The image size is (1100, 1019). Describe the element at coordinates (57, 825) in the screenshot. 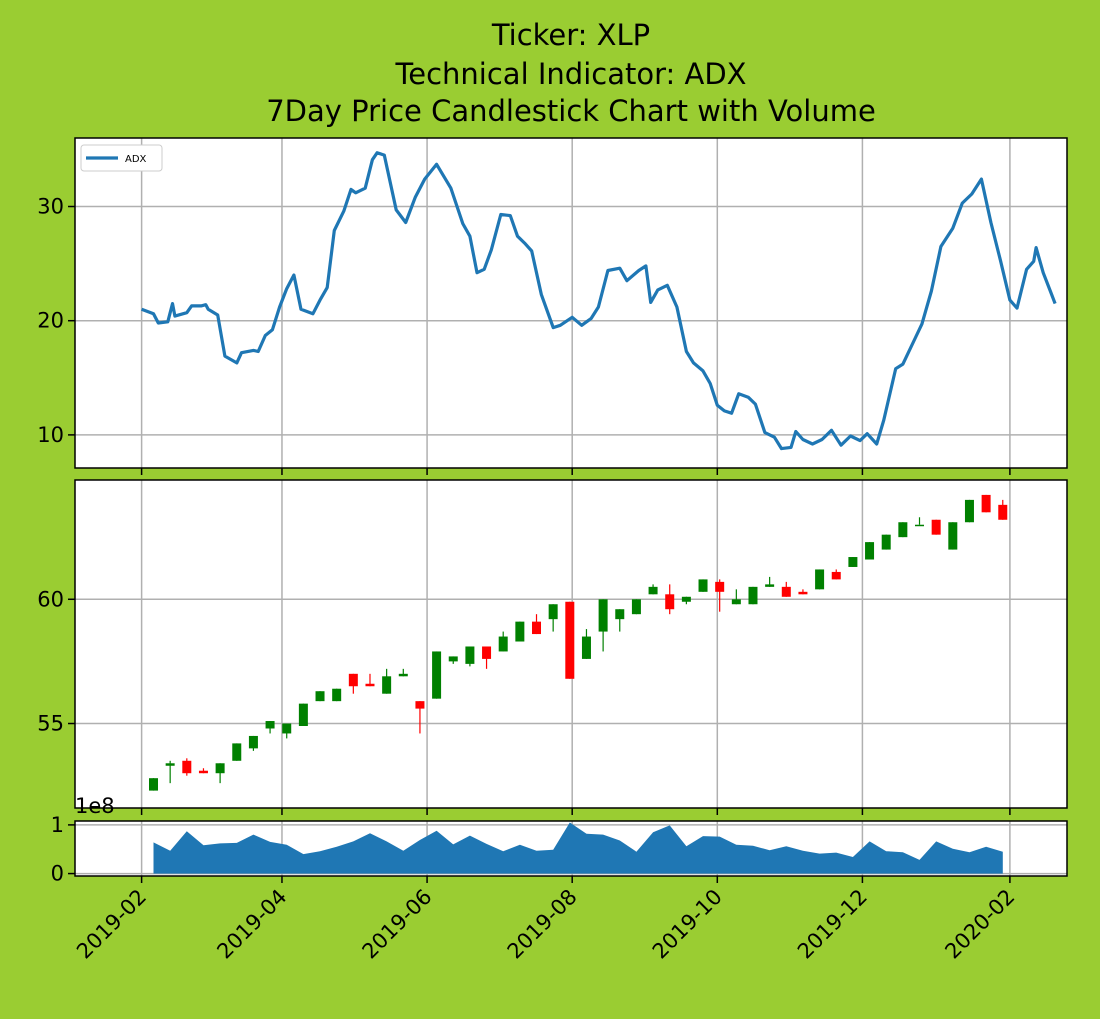

I see `y-tick-label-1: 1` at that location.